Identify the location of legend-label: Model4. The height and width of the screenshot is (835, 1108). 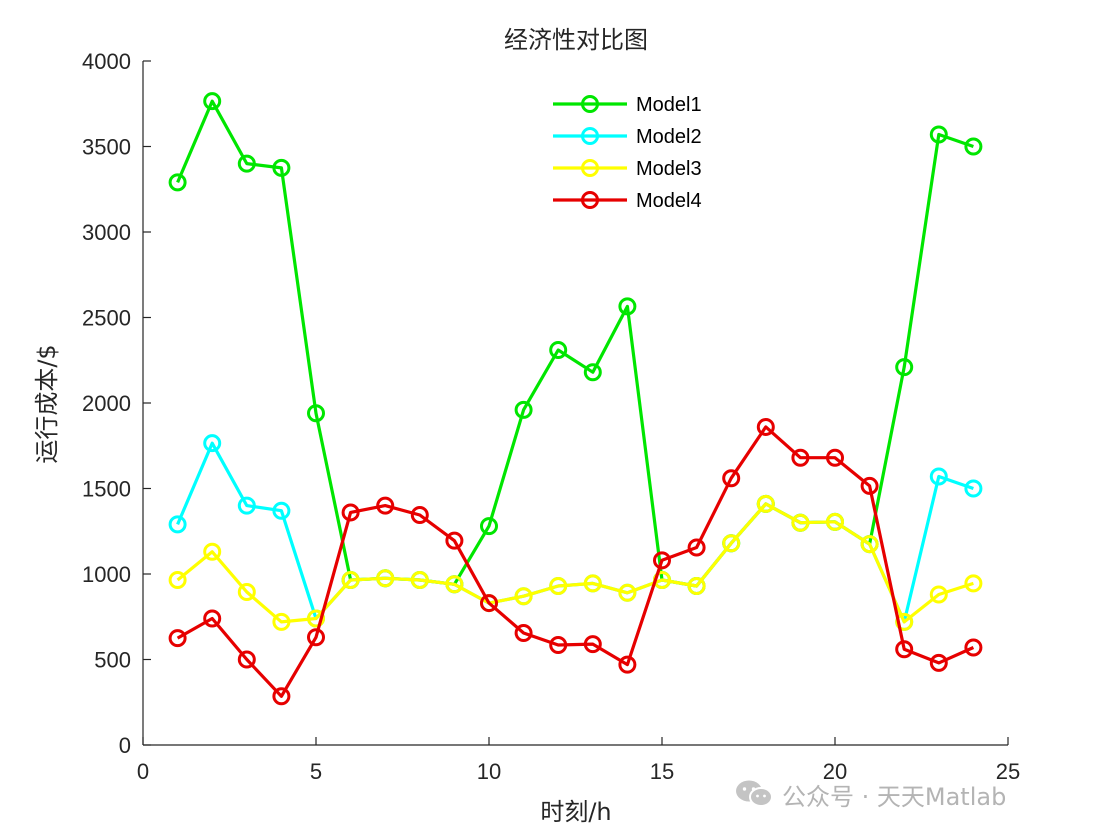
(669, 201).